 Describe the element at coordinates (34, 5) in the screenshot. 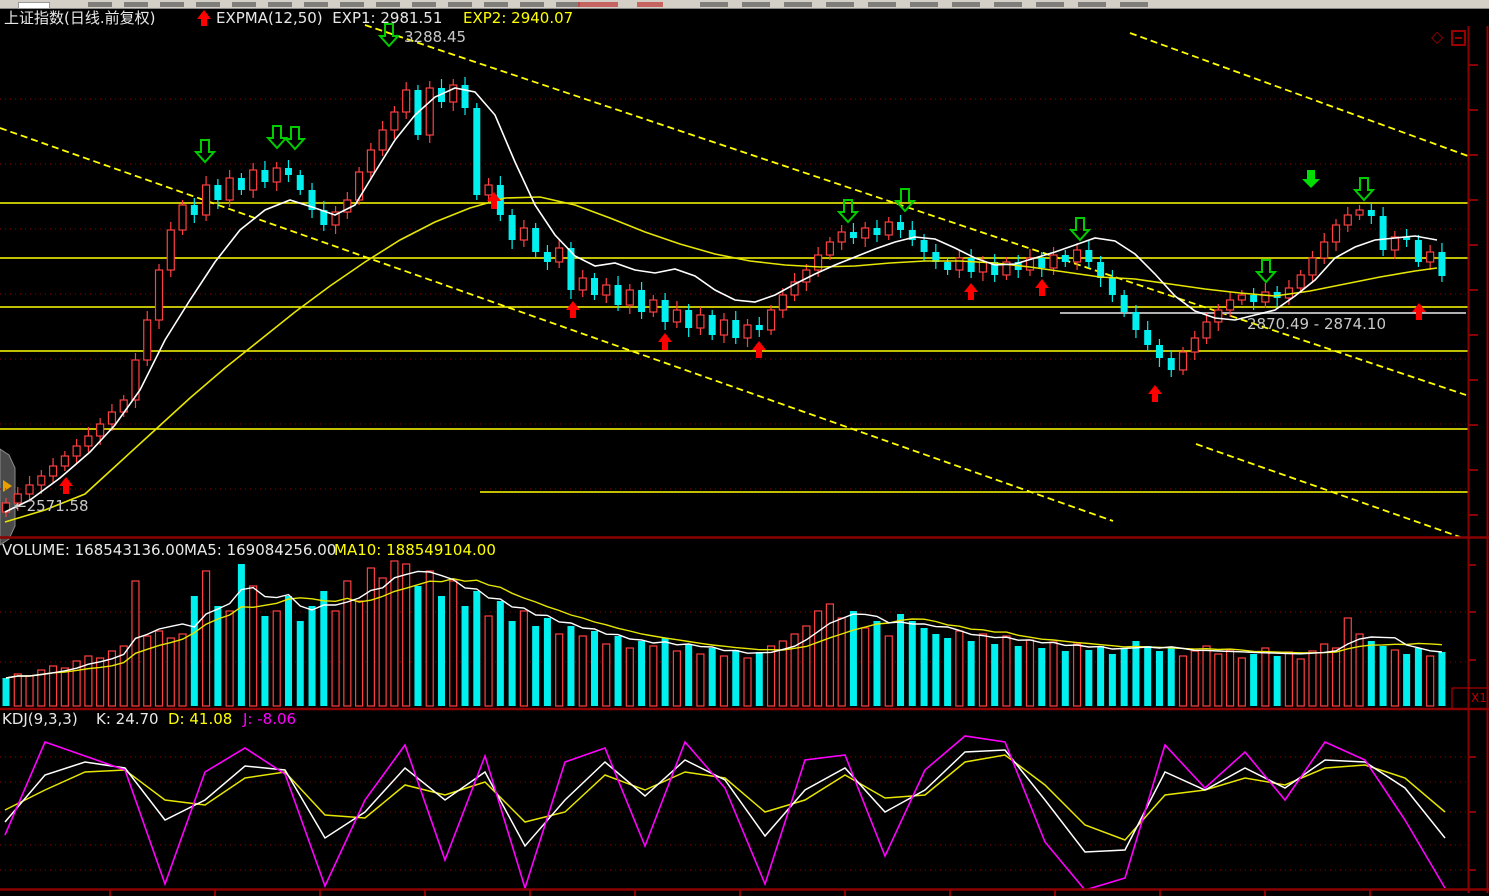

I see `menu-white-field` at that location.